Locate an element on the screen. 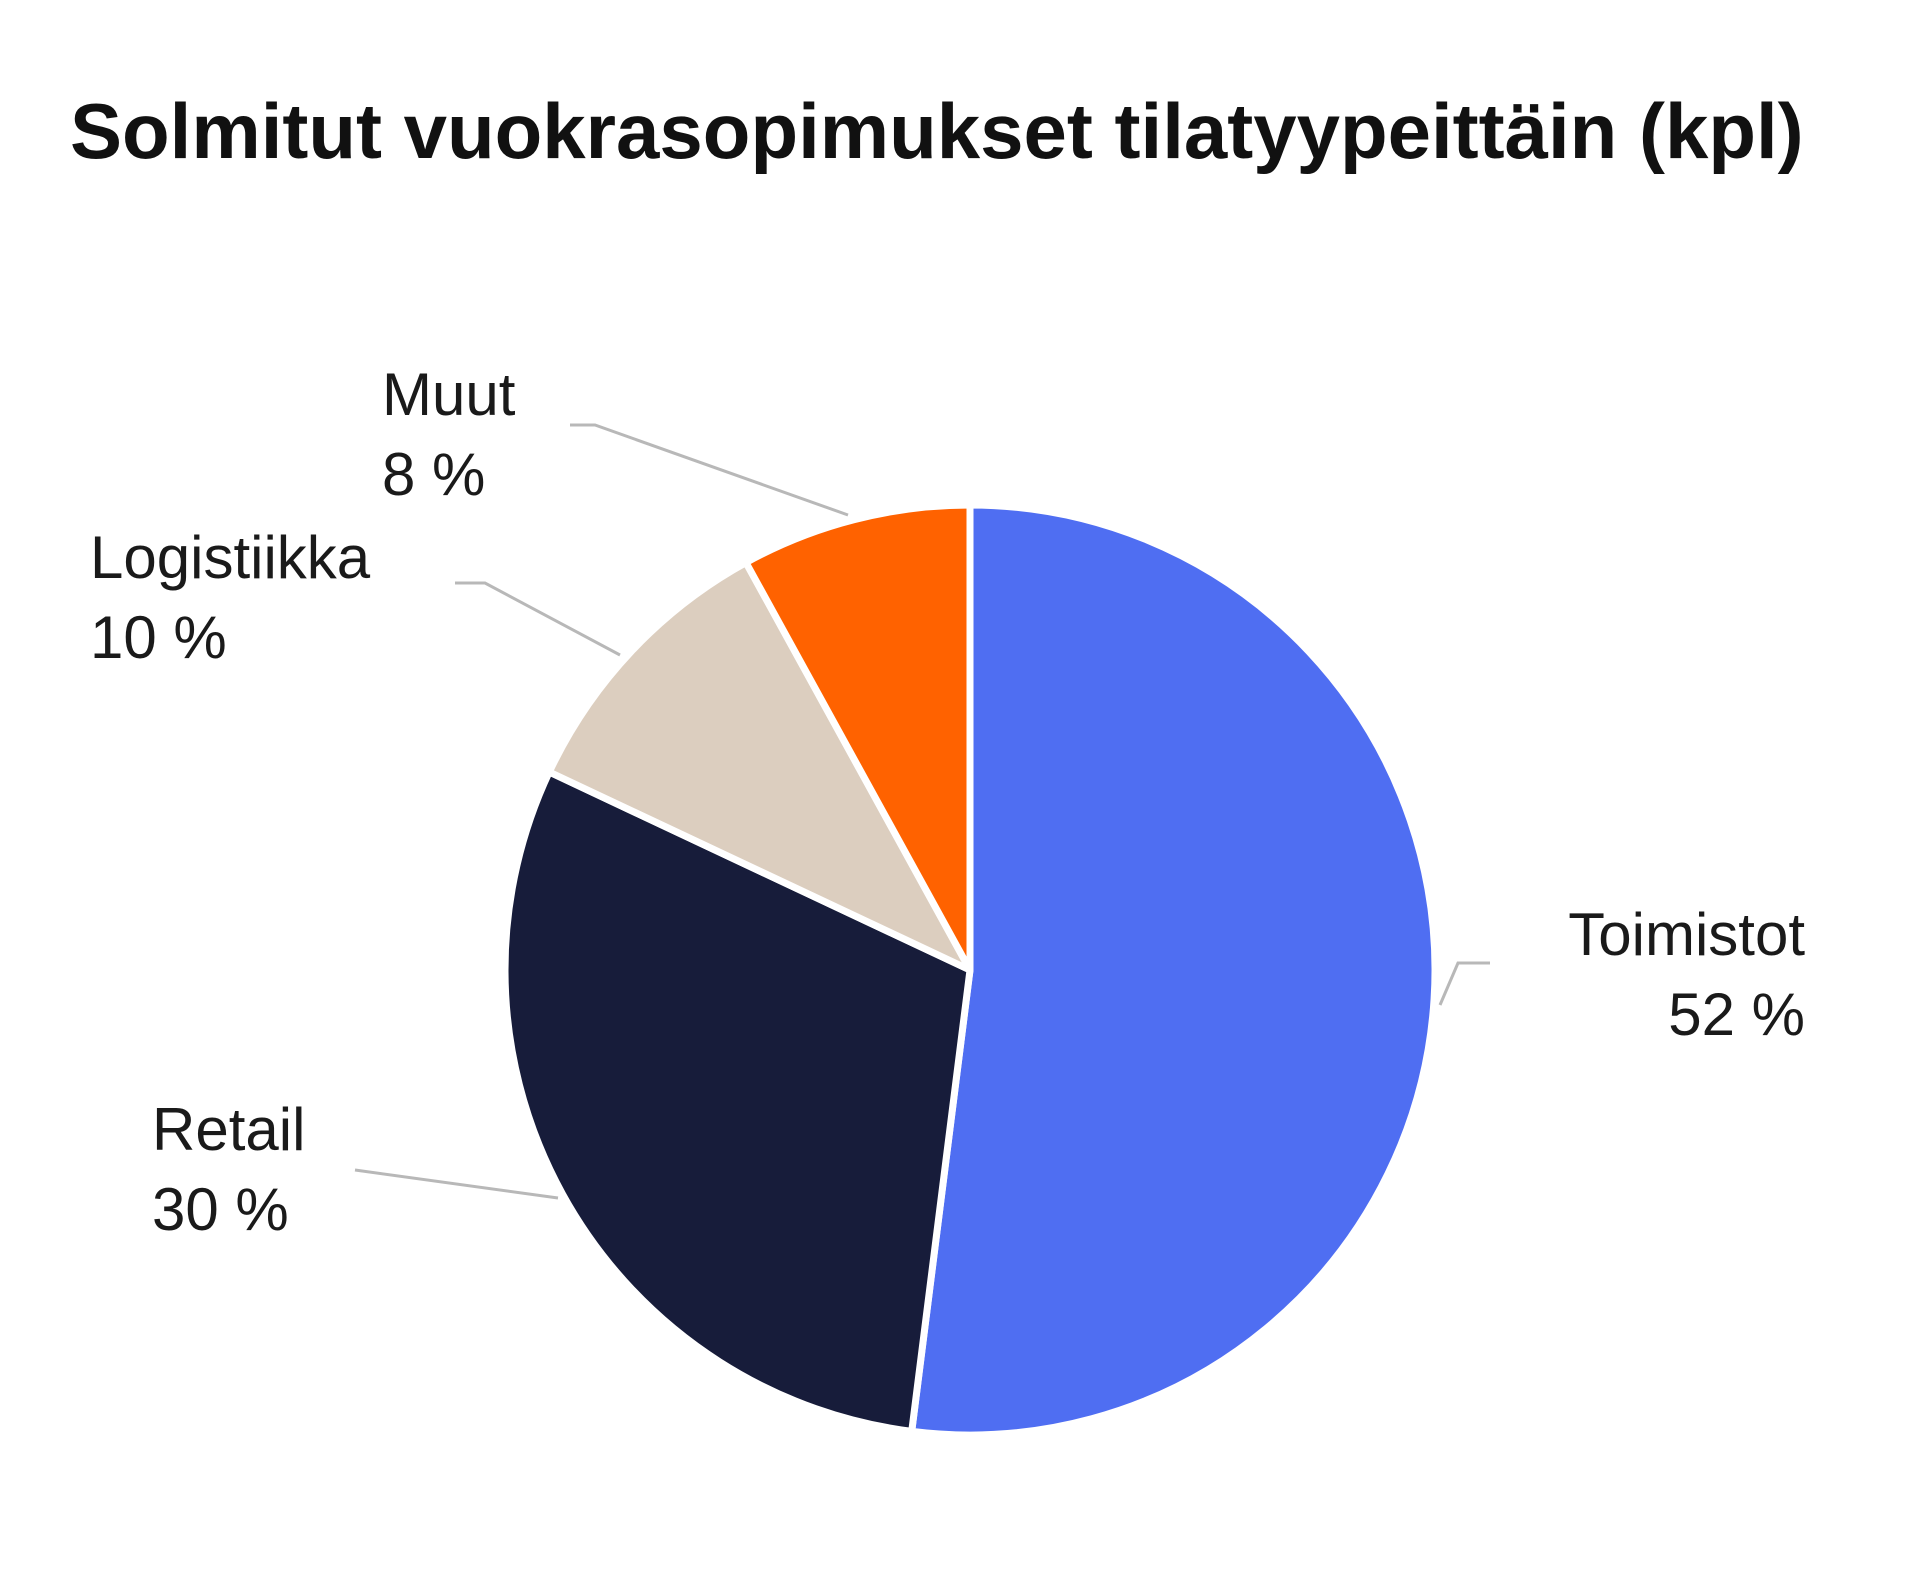 The width and height of the screenshot is (1920, 1596). slice-value-label: 8 % is located at coordinates (433, 474).